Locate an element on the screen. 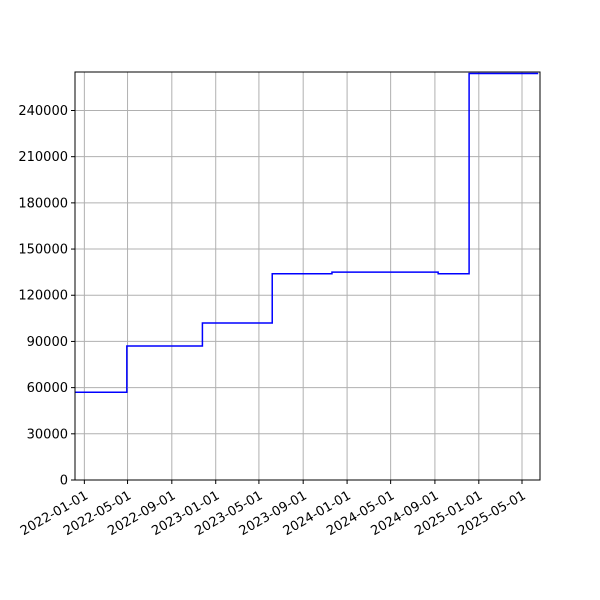  y-tick-label: 180000 is located at coordinates (43, 203).